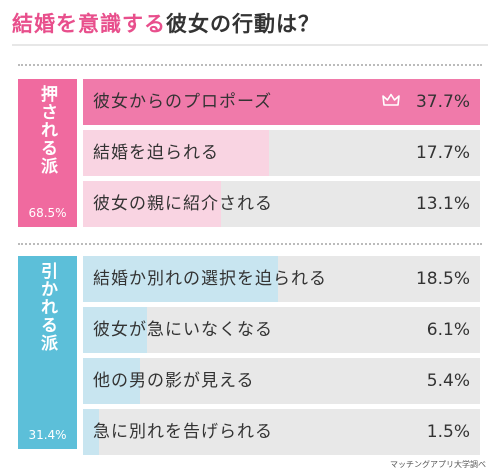 This screenshot has height=475, width=500. Describe the element at coordinates (448, 432) in the screenshot. I see `bar-value: 1.5%` at that location.